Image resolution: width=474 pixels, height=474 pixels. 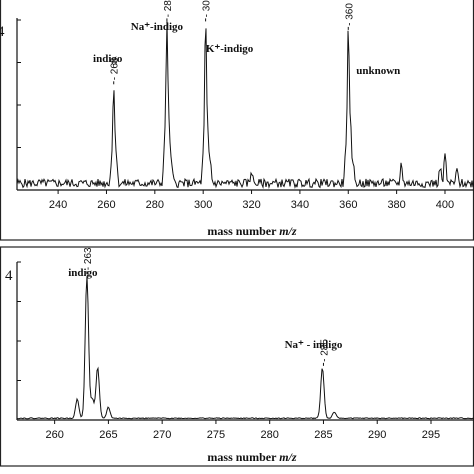 I want to click on peak-name-label: K⁺-indigo, so click(x=230, y=49).